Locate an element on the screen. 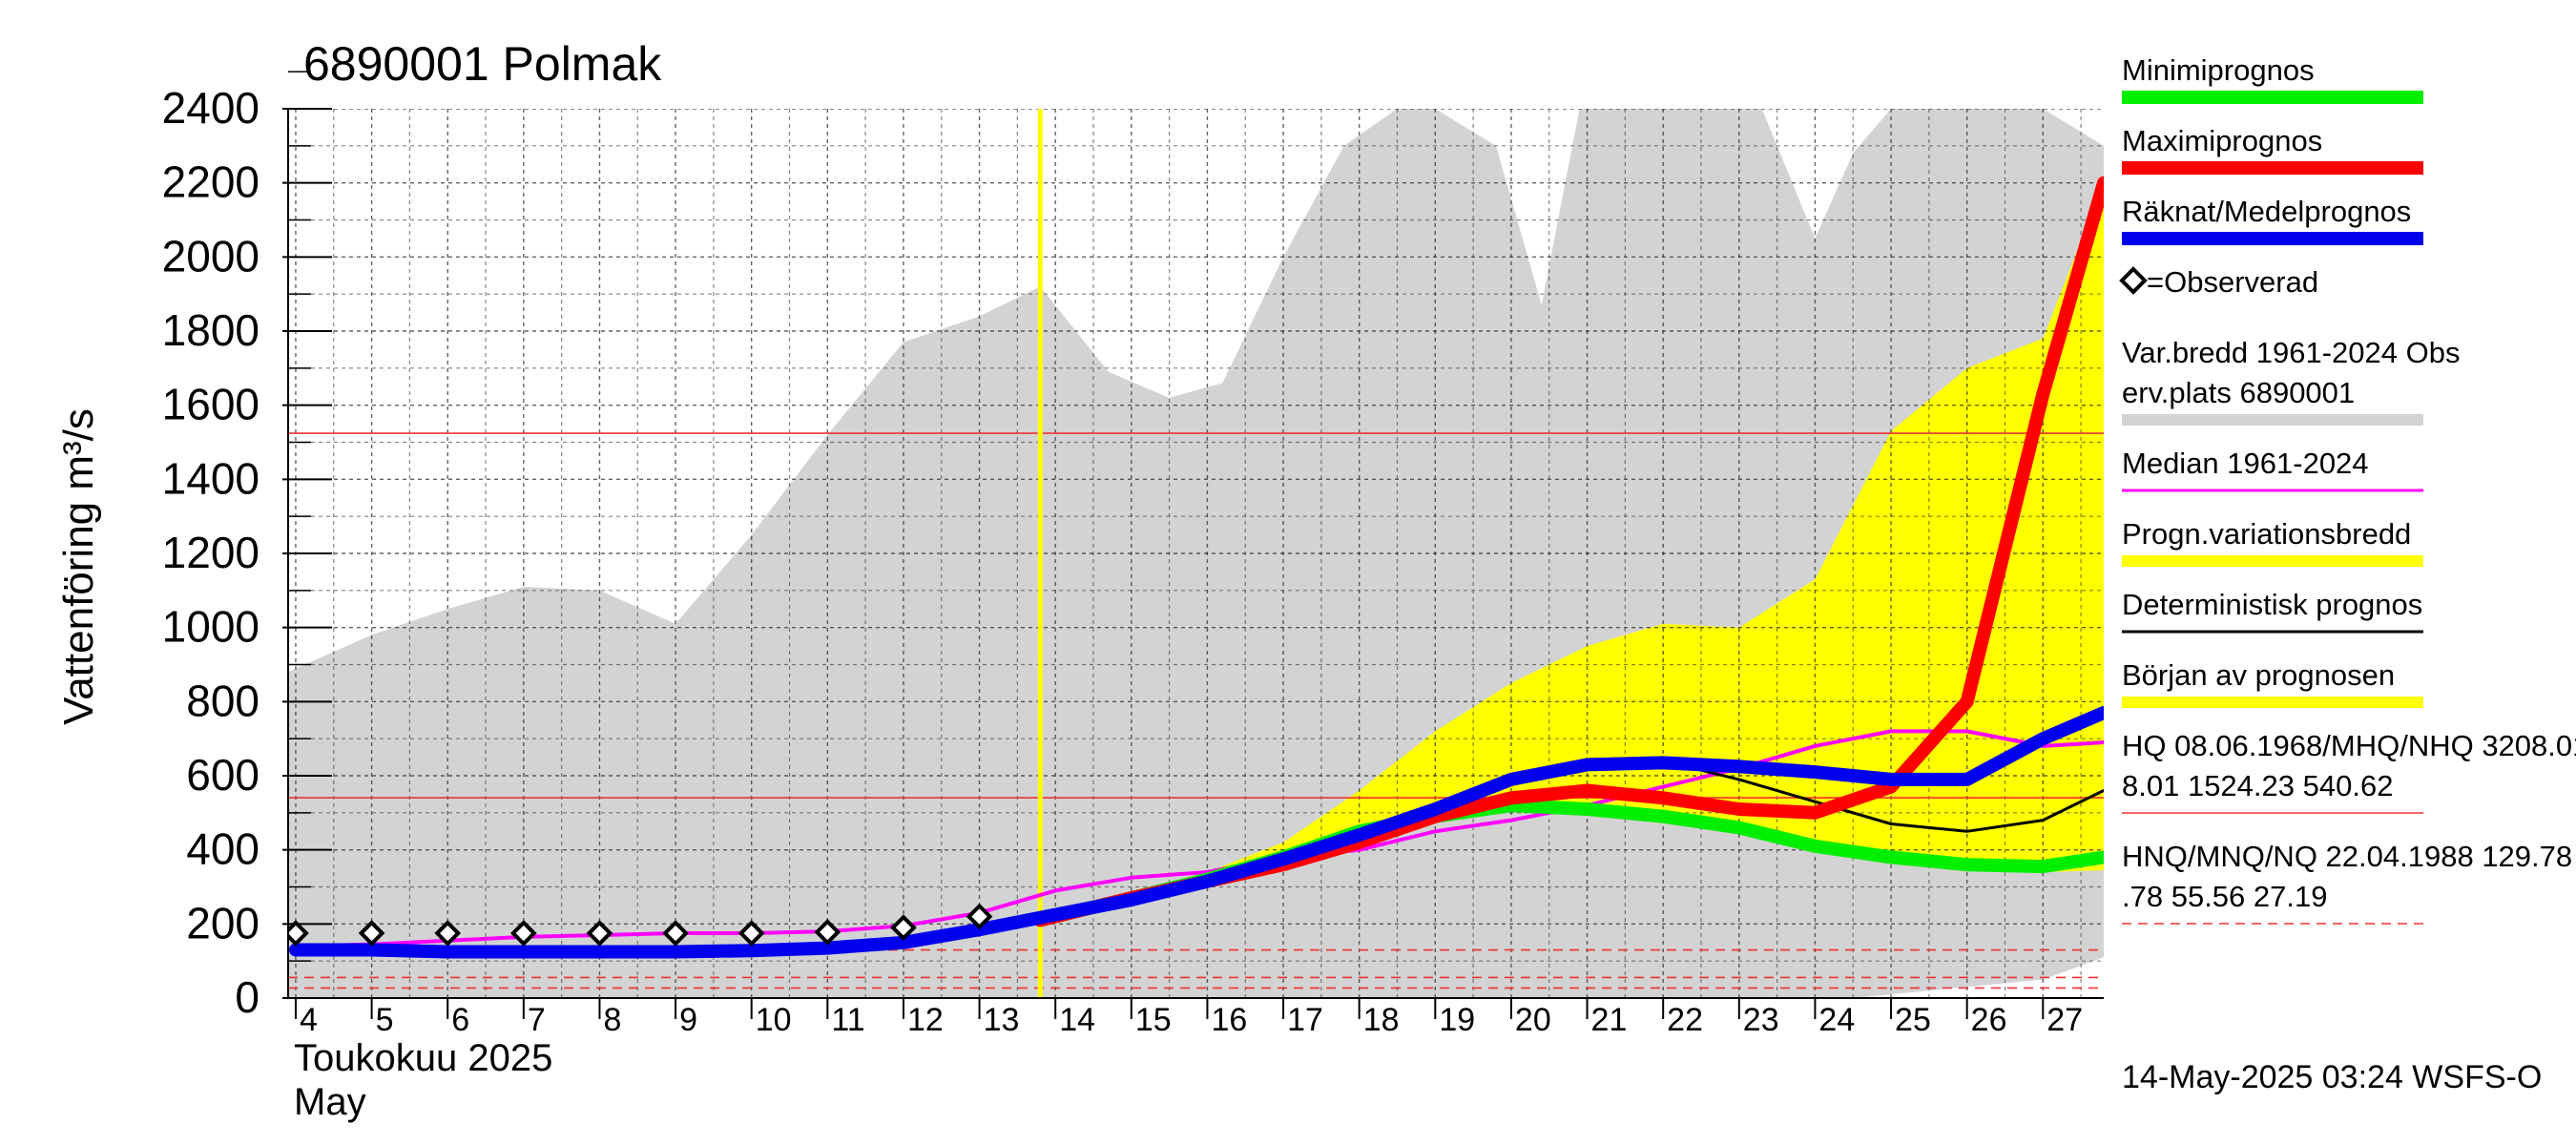  legend-item-8-label: Början av prognosen is located at coordinates (2258, 675).